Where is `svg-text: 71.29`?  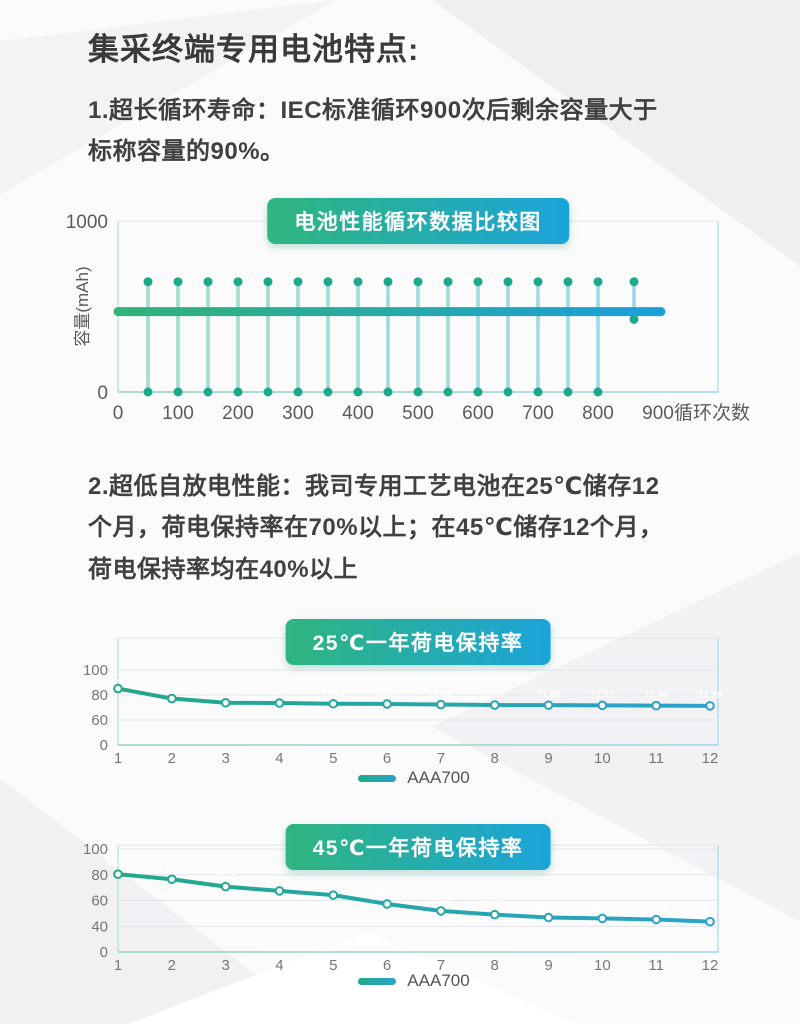 svg-text: 71.29 is located at coordinates (710, 695).